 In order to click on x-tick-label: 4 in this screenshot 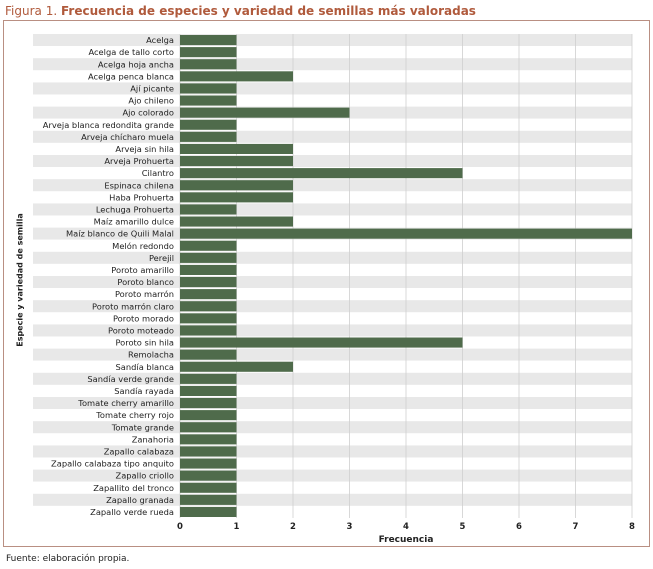, I will do `click(406, 527)`.